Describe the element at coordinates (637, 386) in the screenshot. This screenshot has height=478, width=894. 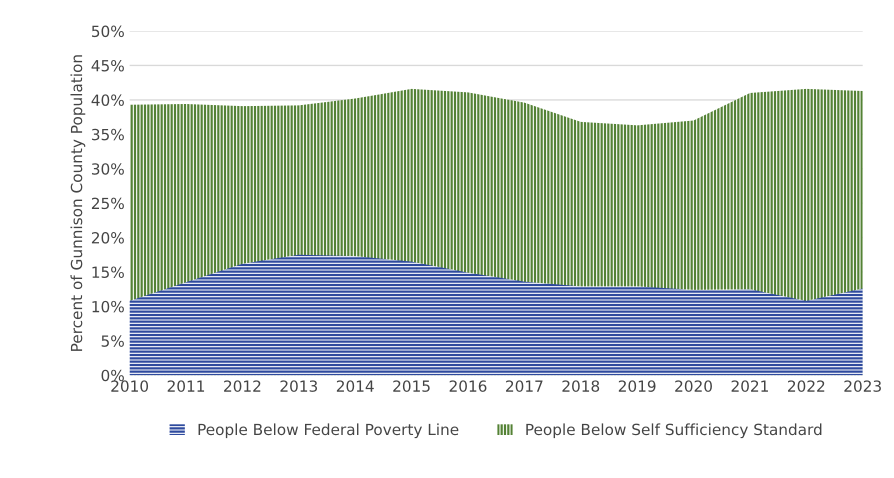
I see `x-tick-label: 2019` at that location.